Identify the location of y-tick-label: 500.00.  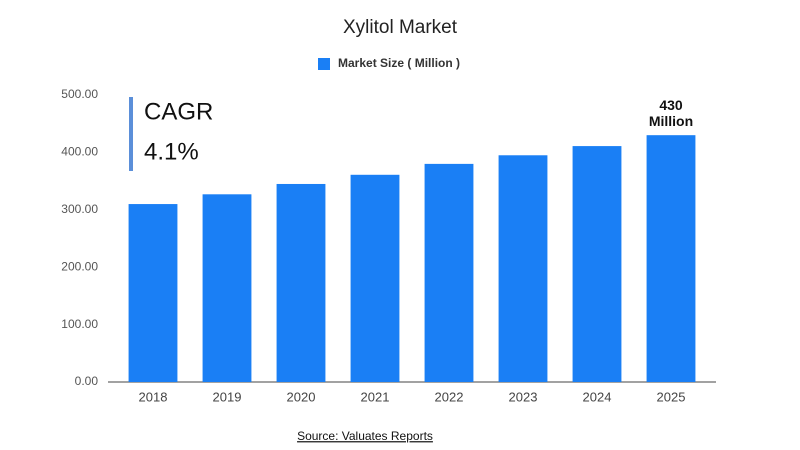
(79, 94).